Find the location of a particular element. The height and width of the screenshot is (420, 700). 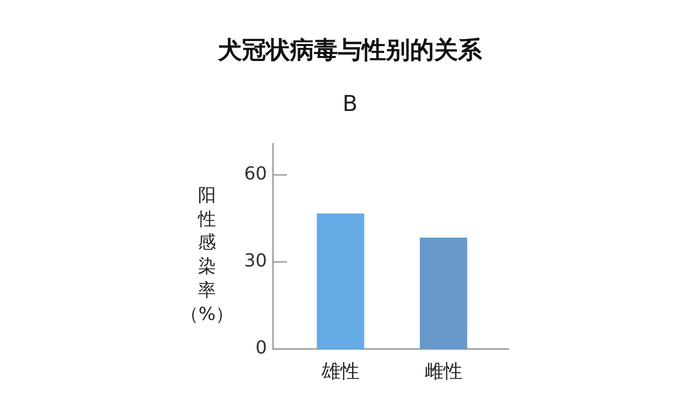

y-tick-label: 0 is located at coordinates (261, 348).